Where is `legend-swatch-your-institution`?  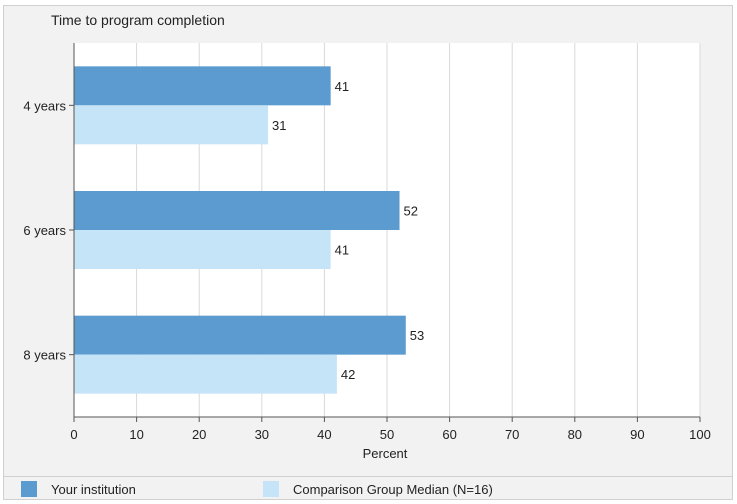 legend-swatch-your-institution is located at coordinates (29, 489).